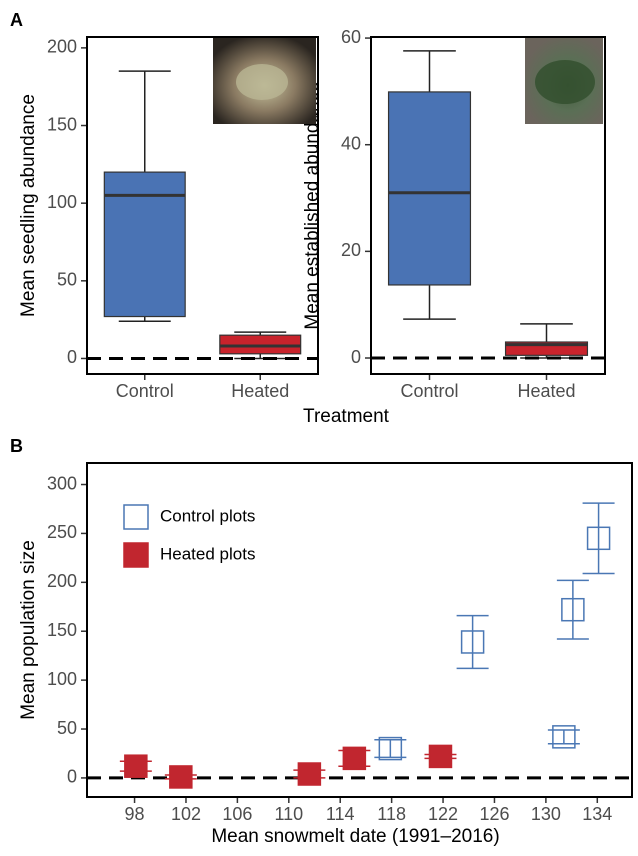 This screenshot has height=856, width=638. Describe the element at coordinates (494, 814) in the screenshot. I see `x-tick-label: 126` at that location.